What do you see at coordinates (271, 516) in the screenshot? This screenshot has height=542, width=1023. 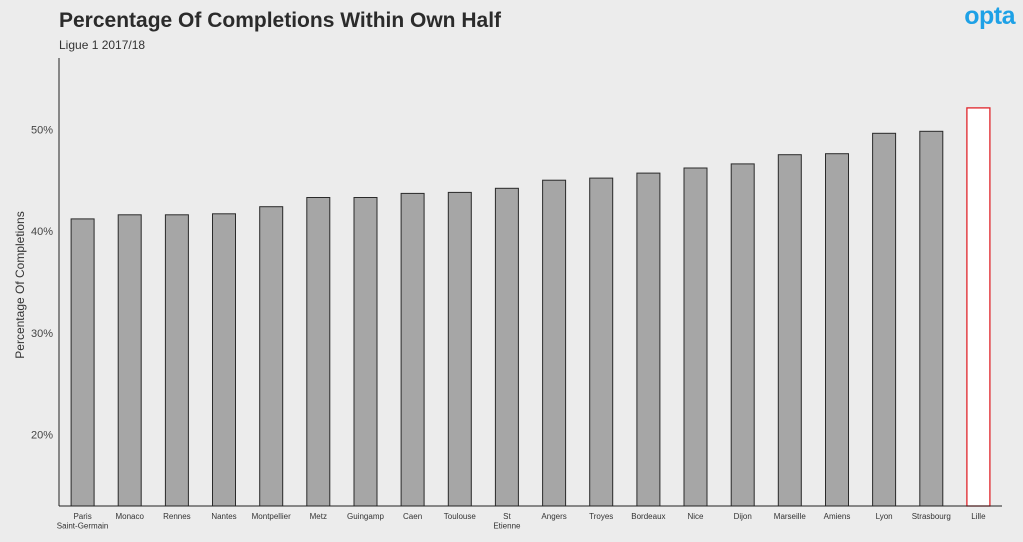 I see `x-tick-label: Montpellier` at bounding box center [271, 516].